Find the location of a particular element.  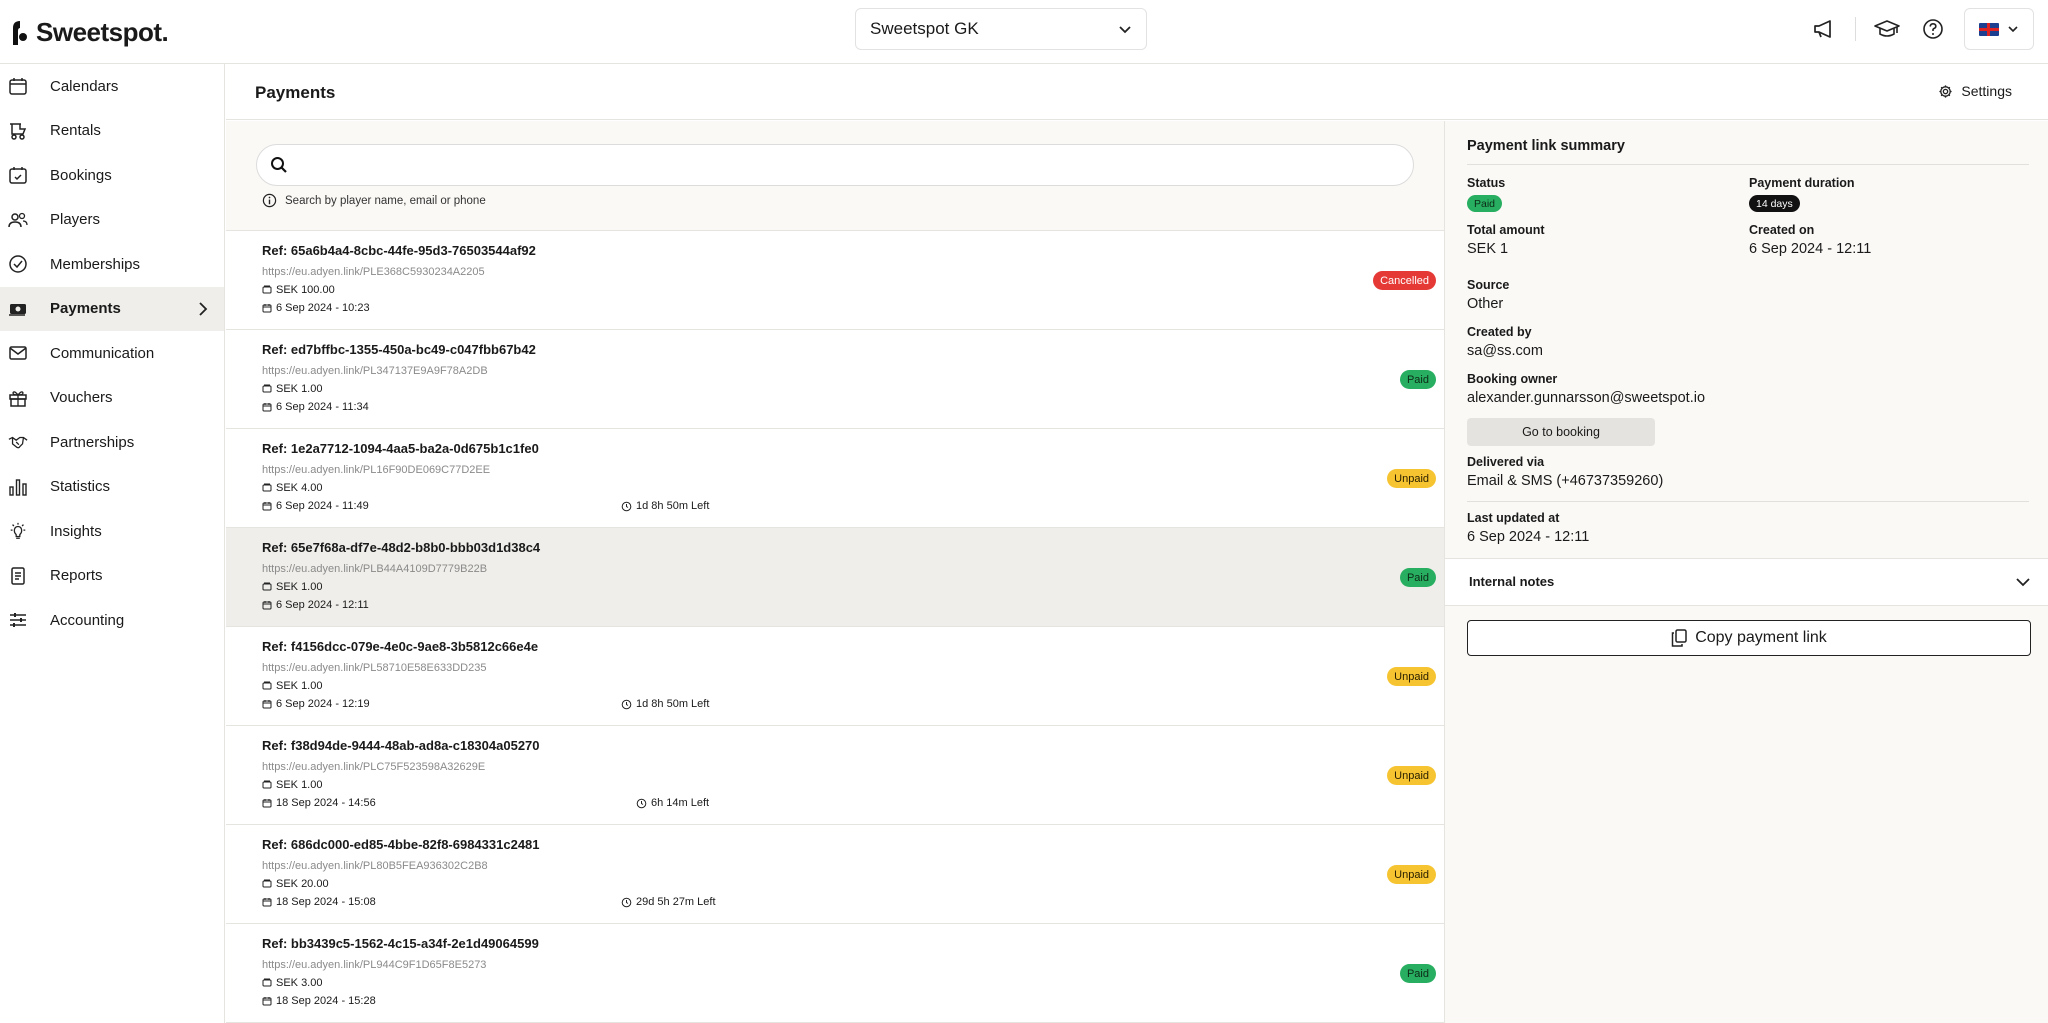

sidebar-item-statistics: Statistics is located at coordinates (112, 487).